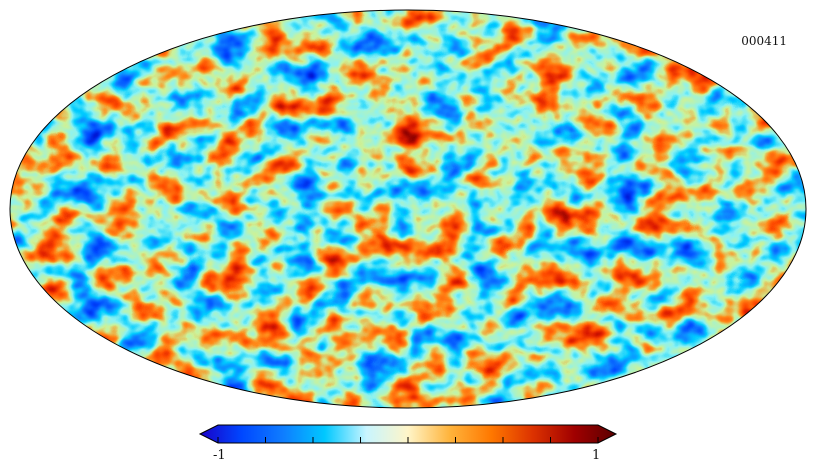  What do you see at coordinates (764, 41) in the screenshot?
I see `map-identifier-label: 000411` at bounding box center [764, 41].